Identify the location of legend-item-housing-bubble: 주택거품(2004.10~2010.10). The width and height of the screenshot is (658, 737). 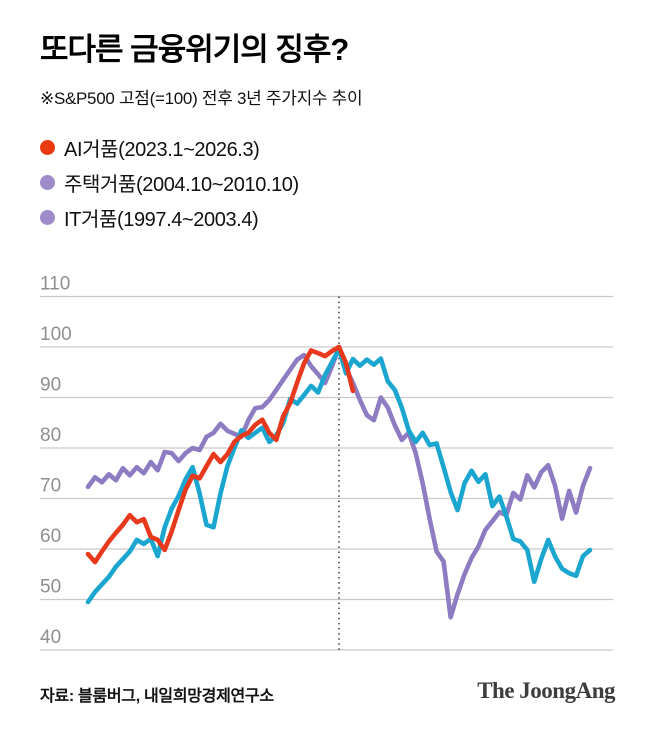
(169, 182).